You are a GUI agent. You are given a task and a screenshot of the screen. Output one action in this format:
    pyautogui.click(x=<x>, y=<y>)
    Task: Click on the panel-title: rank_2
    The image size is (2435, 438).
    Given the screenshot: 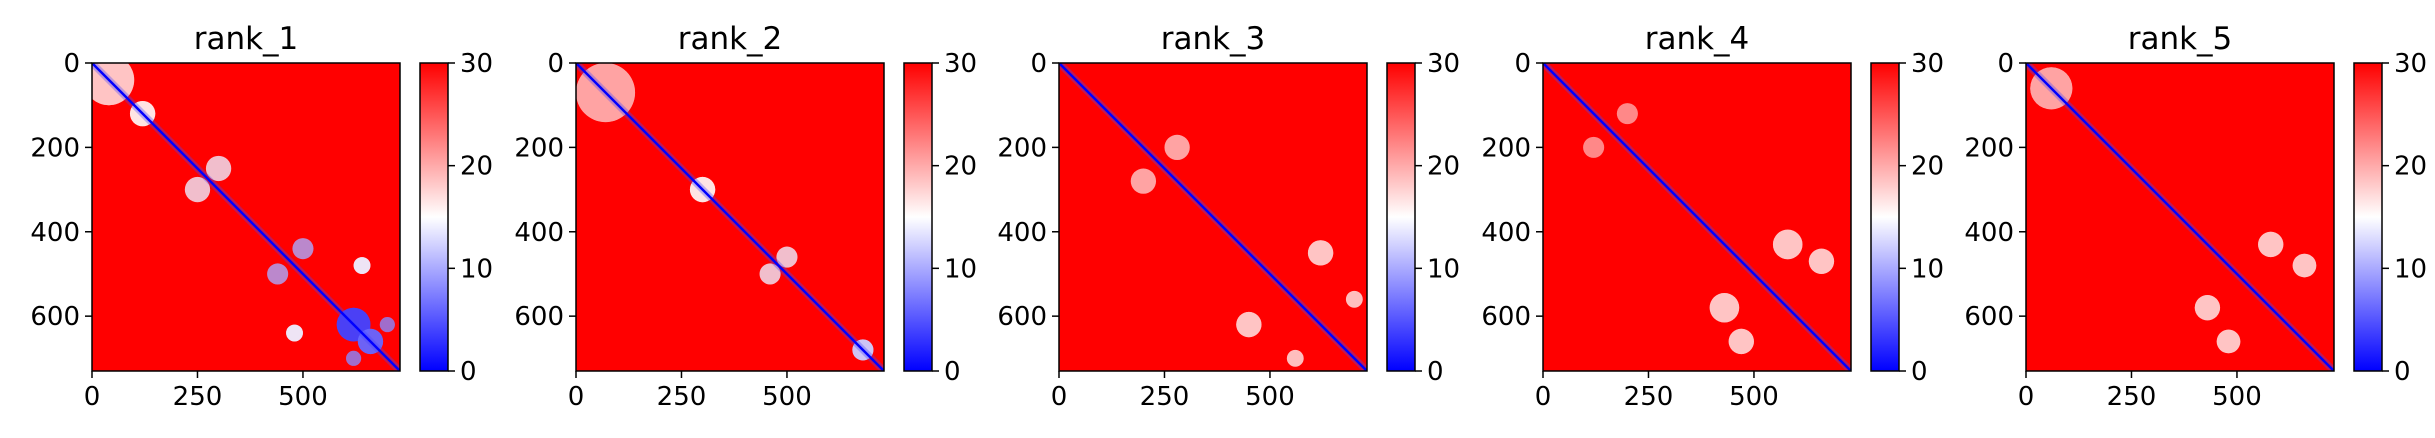 What is the action you would take?
    pyautogui.click(x=730, y=39)
    